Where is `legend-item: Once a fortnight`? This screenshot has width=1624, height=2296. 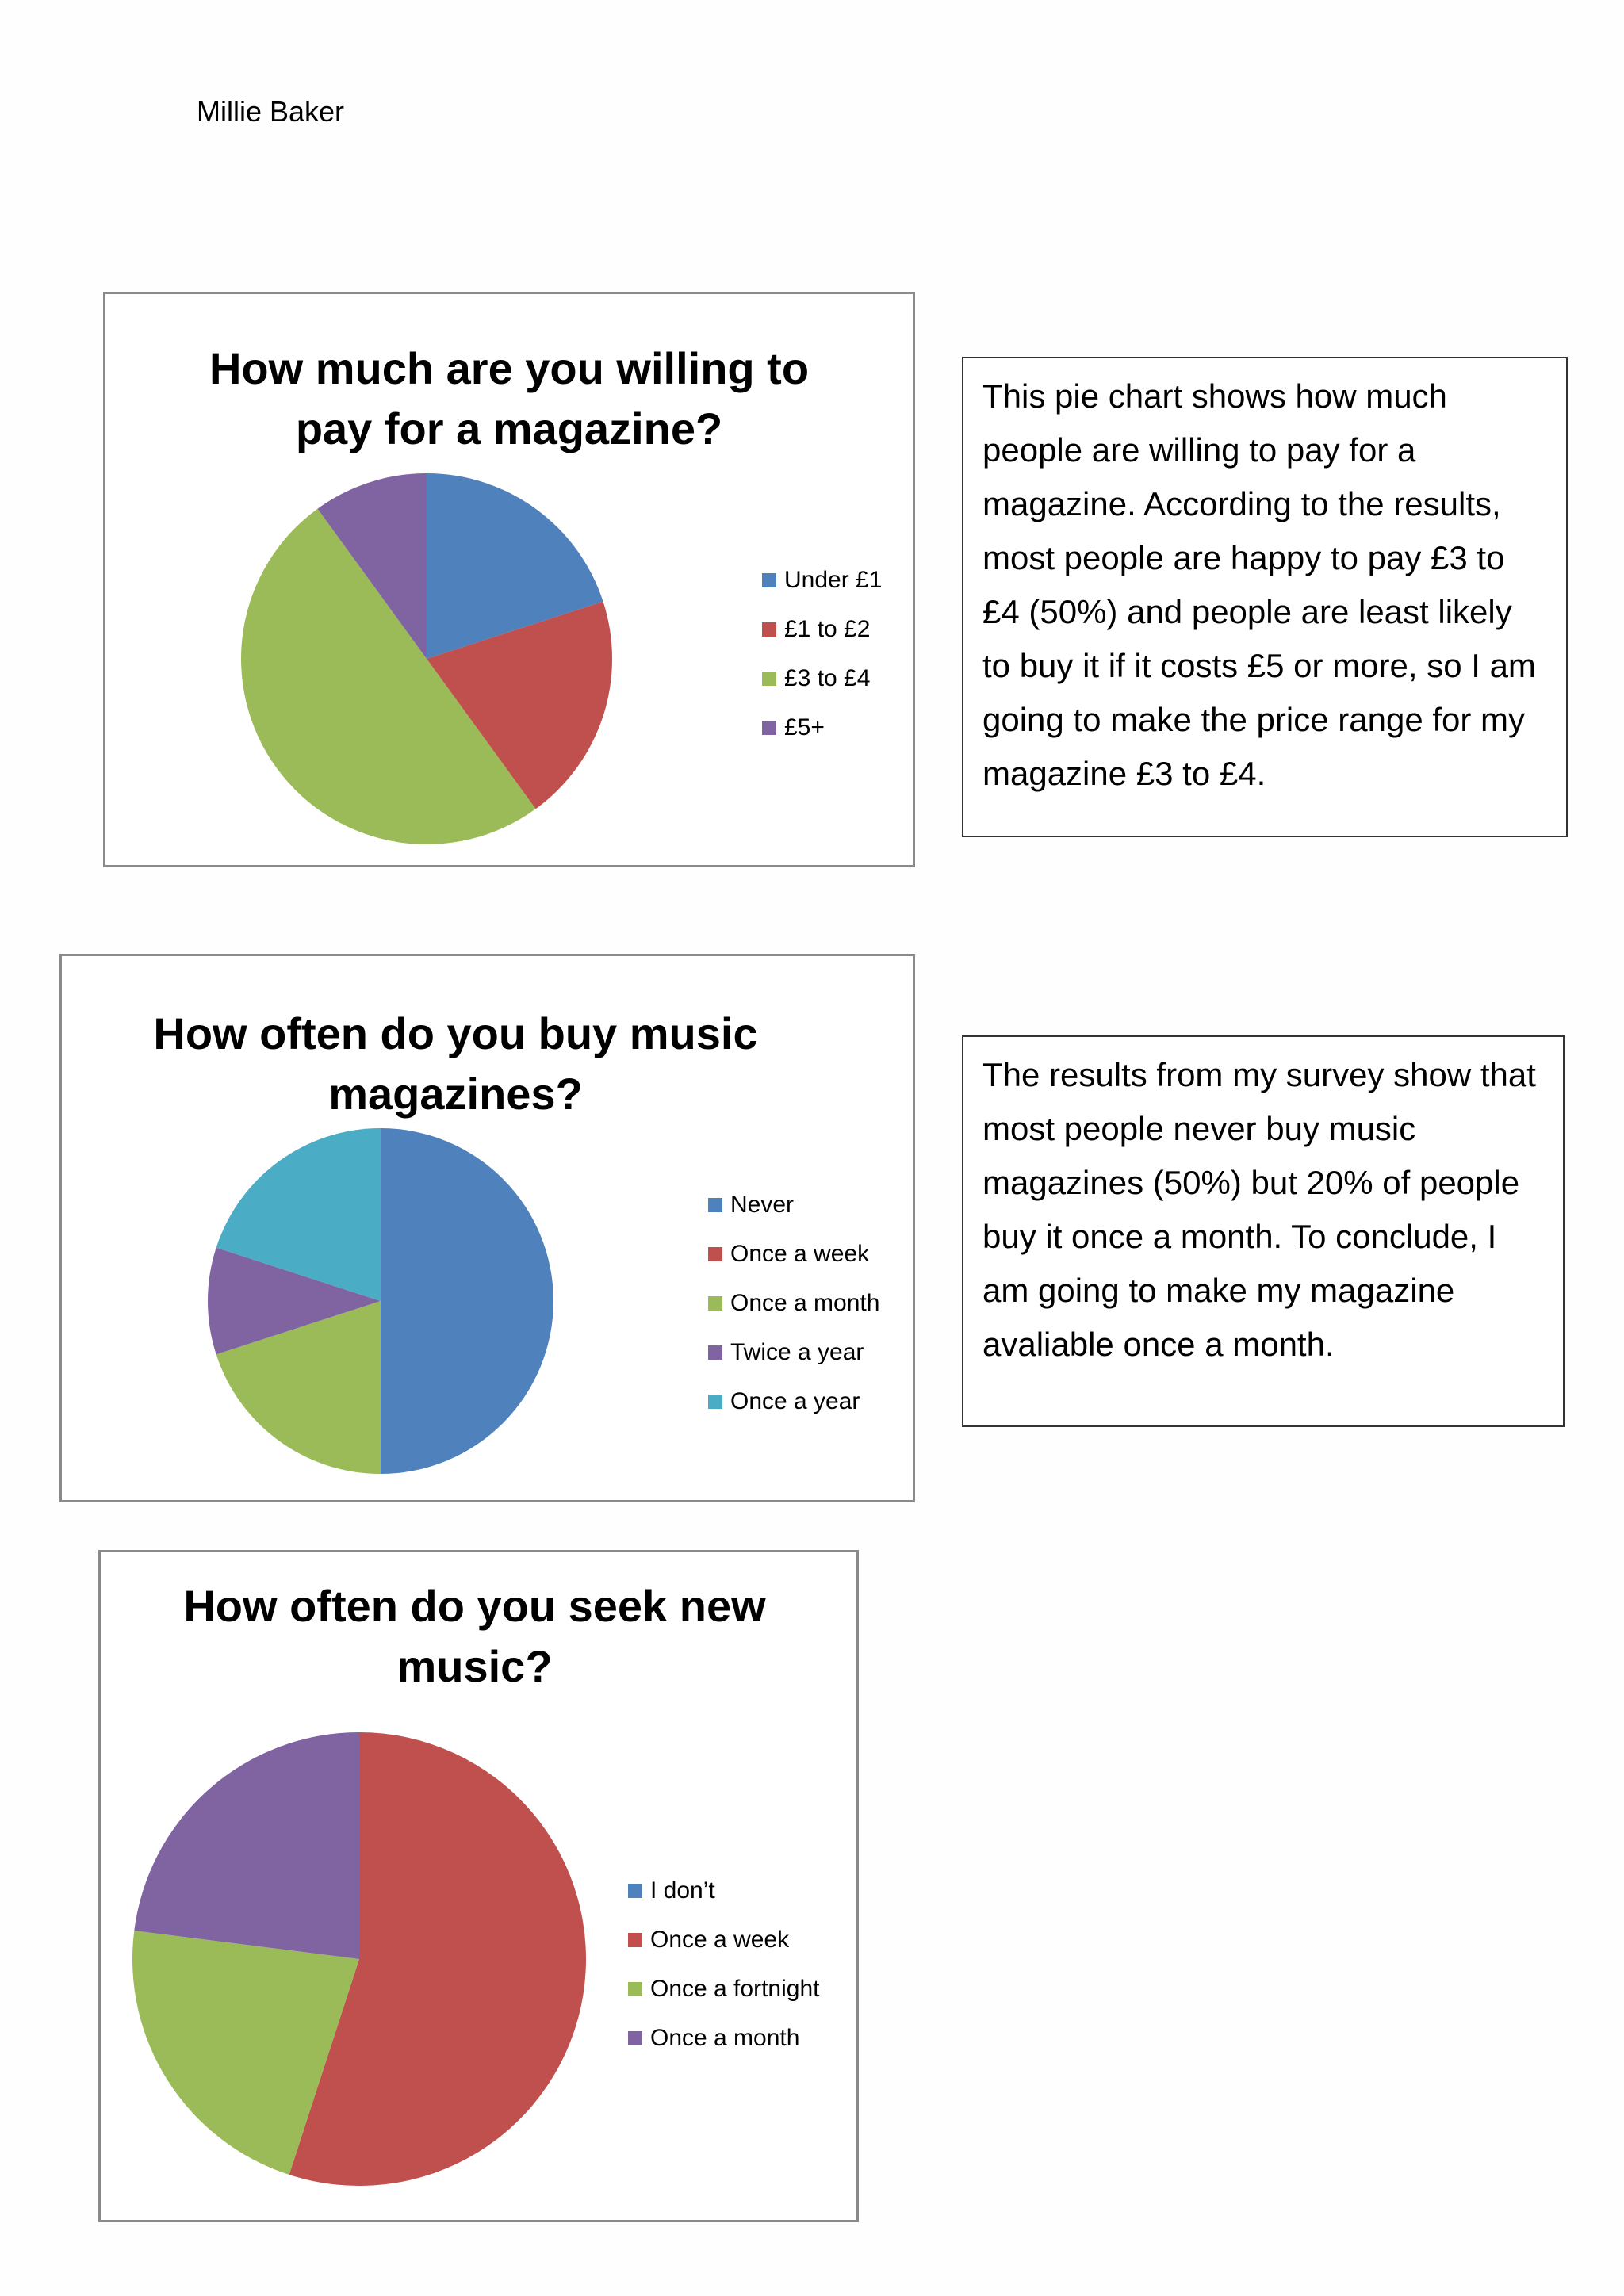 legend-item: Once a fortnight is located at coordinates (723, 1990).